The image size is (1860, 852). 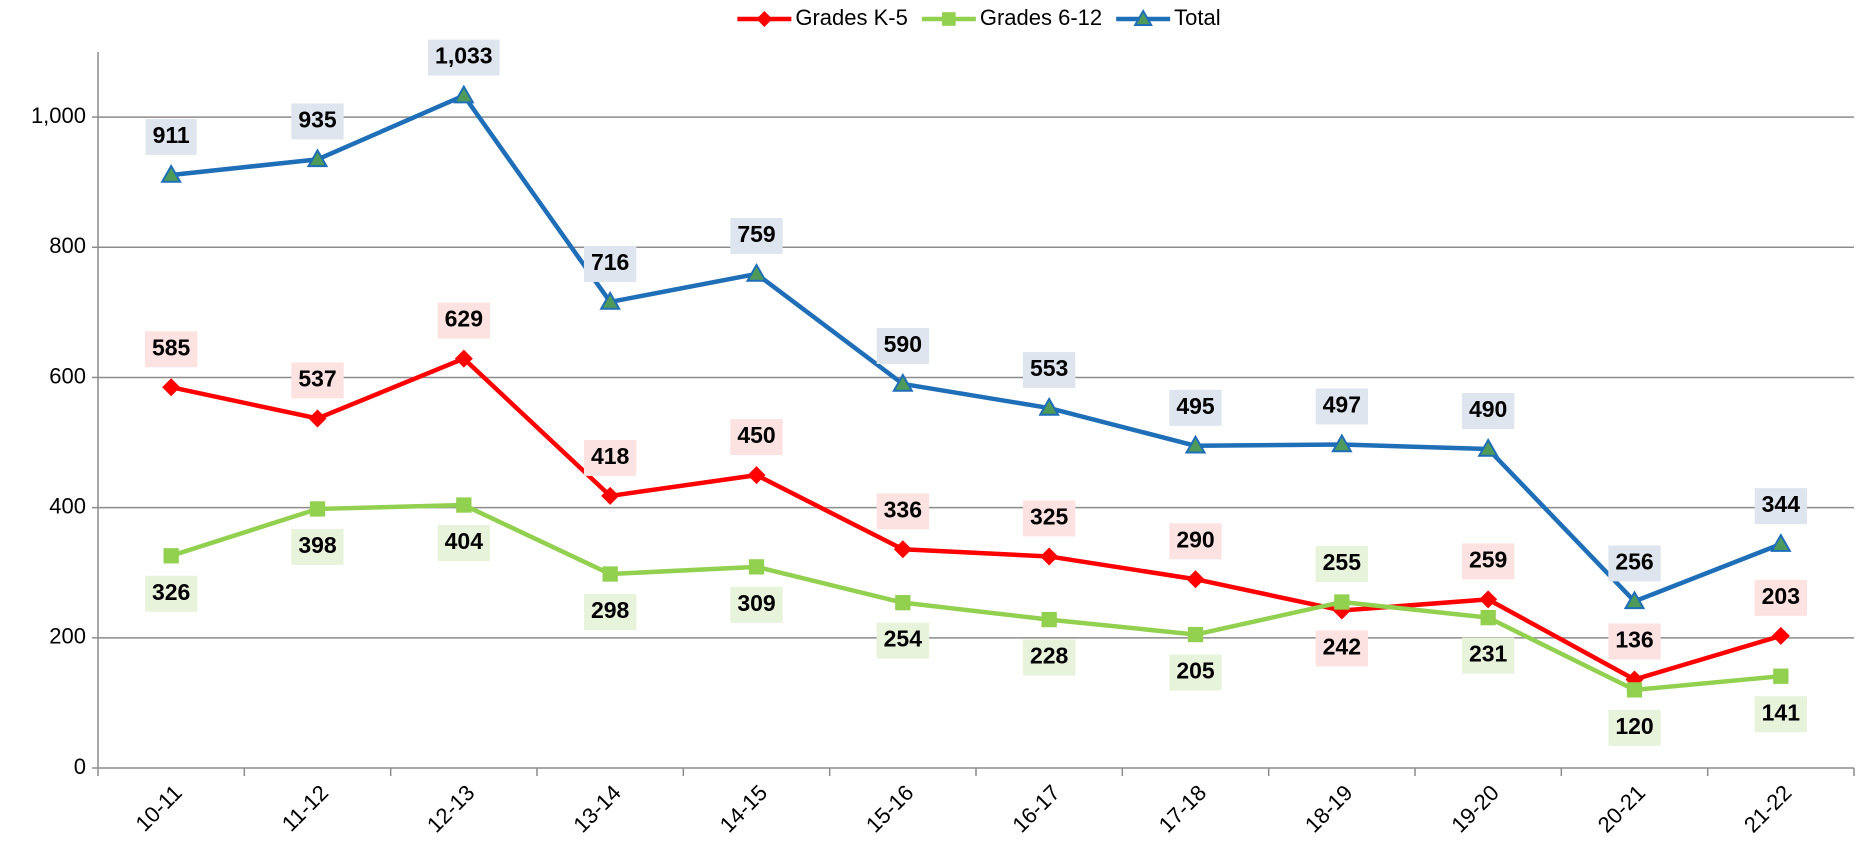 I want to click on data-label: 203, so click(x=1781, y=597).